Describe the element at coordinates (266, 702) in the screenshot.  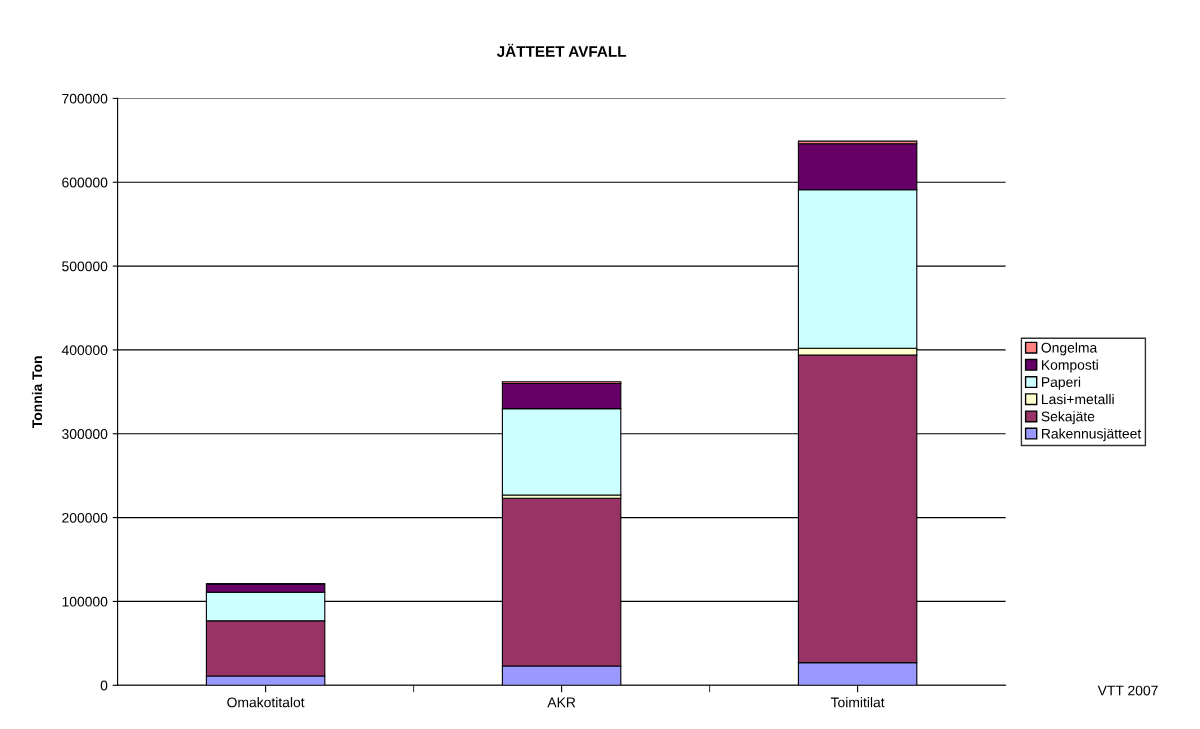
I see `x-tick-label: Omakotitalot` at that location.